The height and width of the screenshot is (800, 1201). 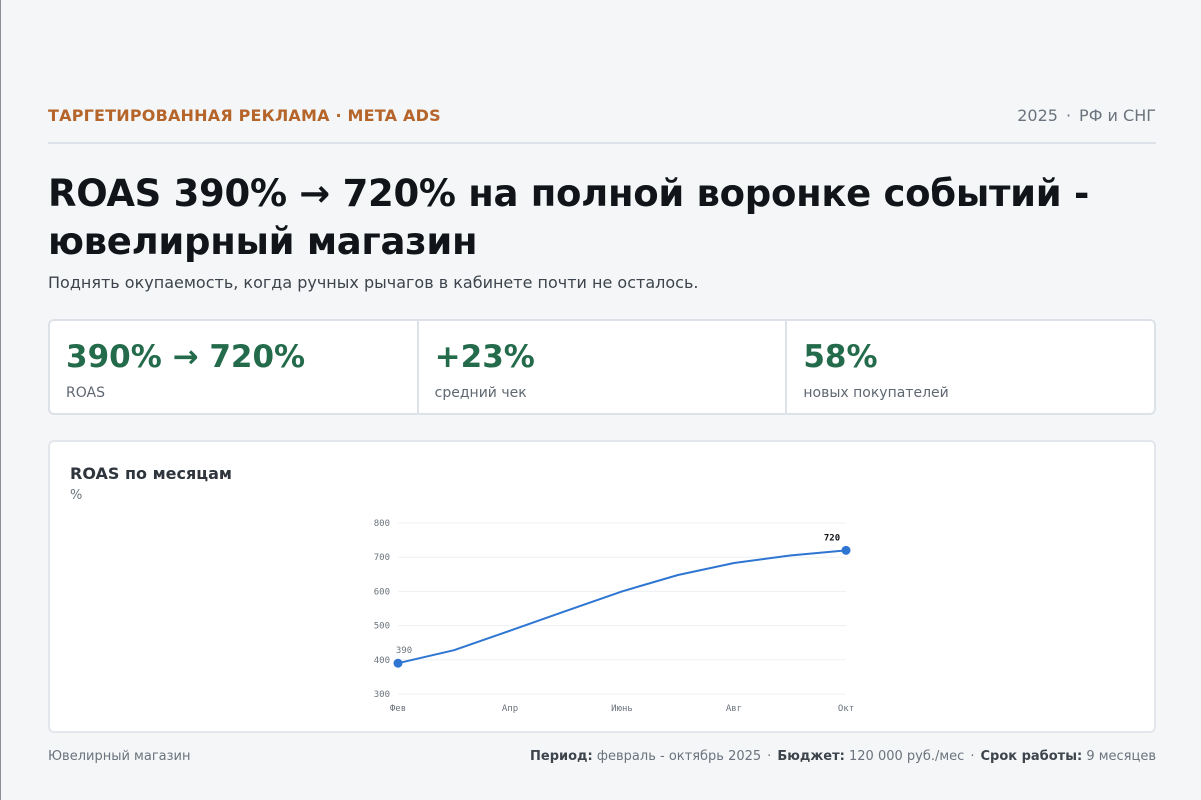 I want to click on kpi-roas: 390% → 720% ROAS, so click(x=233, y=367).